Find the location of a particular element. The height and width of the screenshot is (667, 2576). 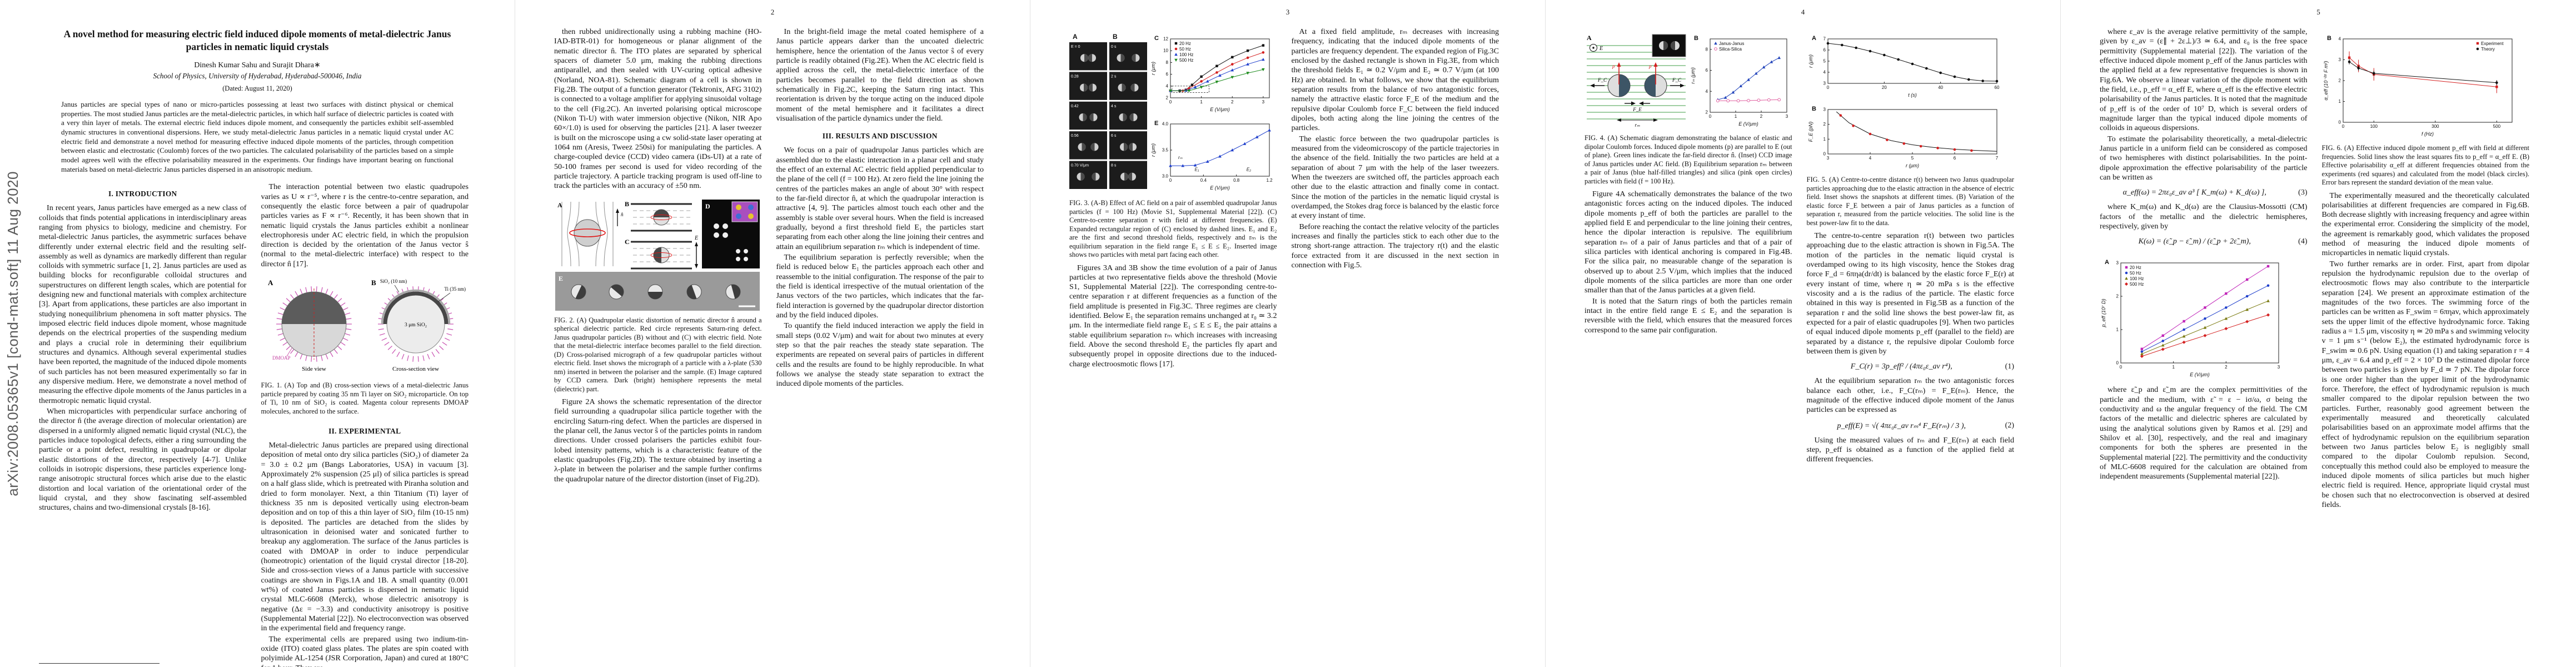

svg-text: 5 is located at coordinates (1824, 61).